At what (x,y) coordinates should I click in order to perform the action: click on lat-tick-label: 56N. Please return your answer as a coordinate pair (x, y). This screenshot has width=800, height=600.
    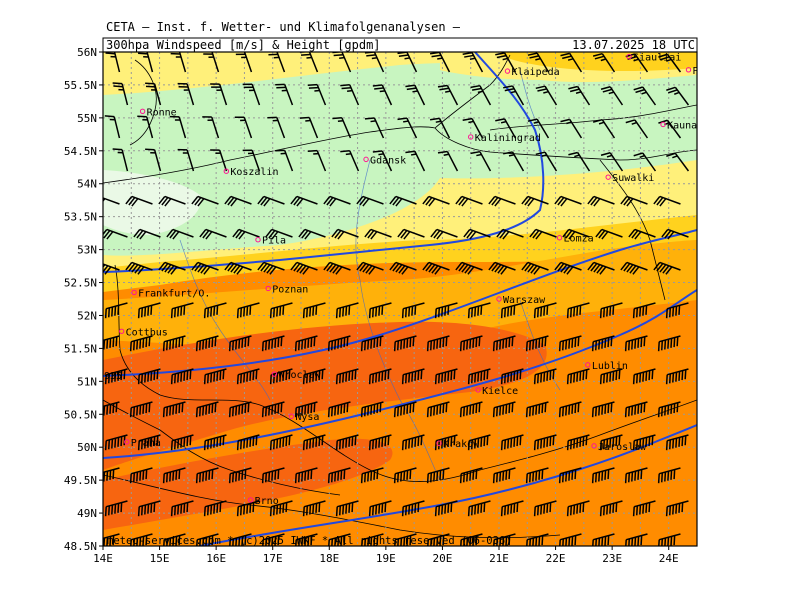
    Looking at the image, I should click on (87, 52).